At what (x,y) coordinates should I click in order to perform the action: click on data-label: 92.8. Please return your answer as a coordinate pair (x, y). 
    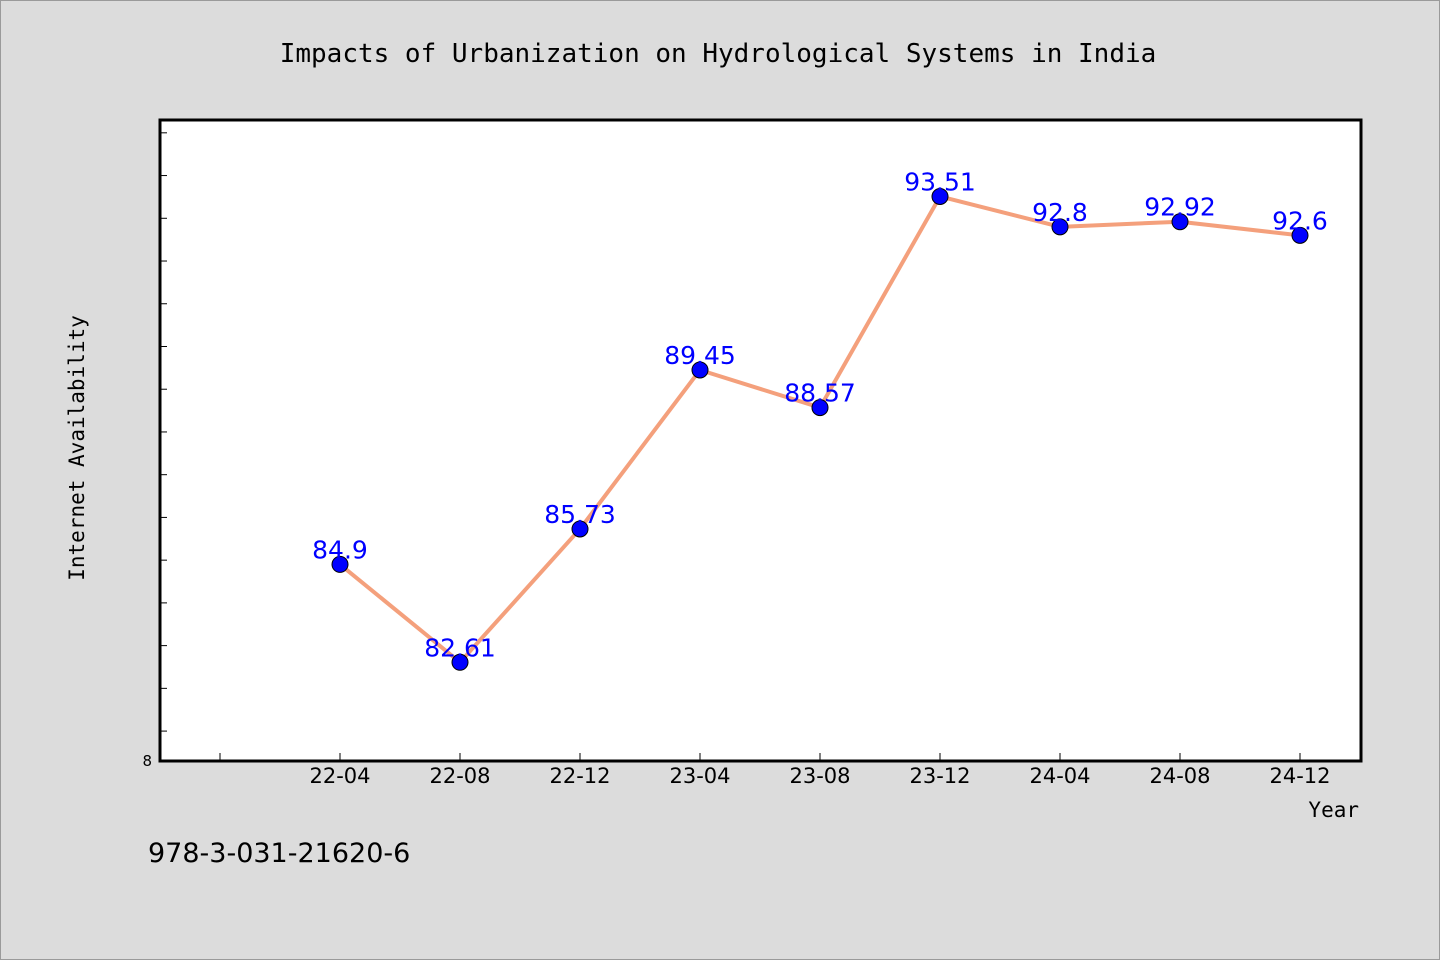
    Looking at the image, I should click on (1060, 212).